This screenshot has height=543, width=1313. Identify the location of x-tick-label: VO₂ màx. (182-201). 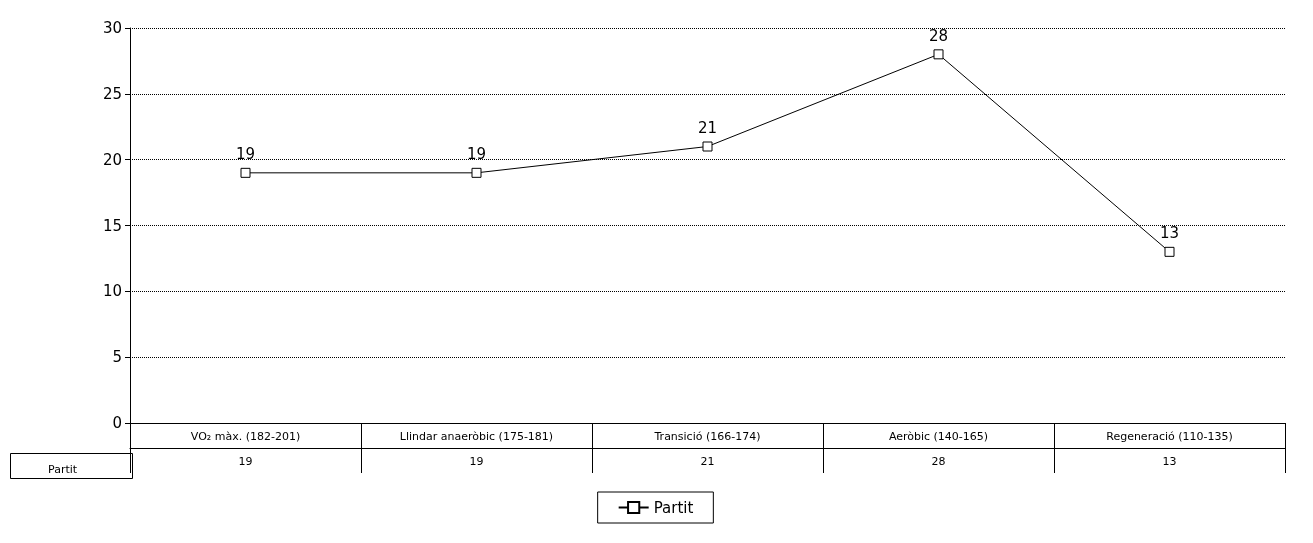
(245, 436).